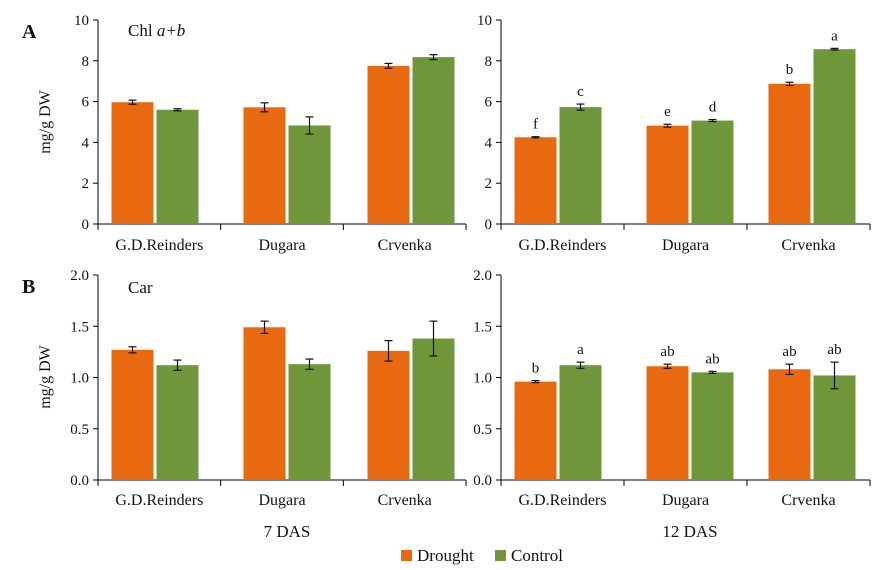  What do you see at coordinates (537, 555) in the screenshot?
I see `legend-label-control: Control` at bounding box center [537, 555].